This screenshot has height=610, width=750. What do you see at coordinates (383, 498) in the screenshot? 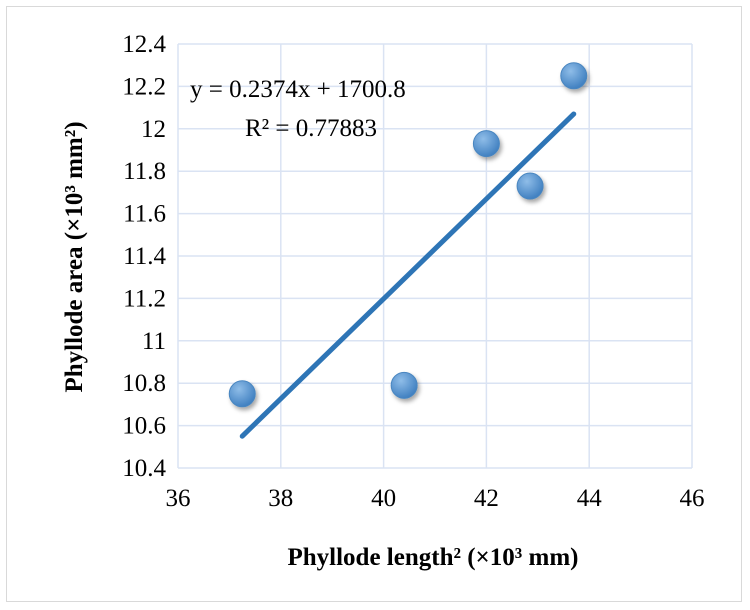
I see `x-tick-label: 40` at bounding box center [383, 498].